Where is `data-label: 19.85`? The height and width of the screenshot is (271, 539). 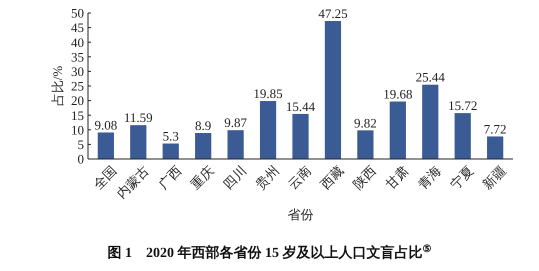 data-label: 19.85 is located at coordinates (268, 94).